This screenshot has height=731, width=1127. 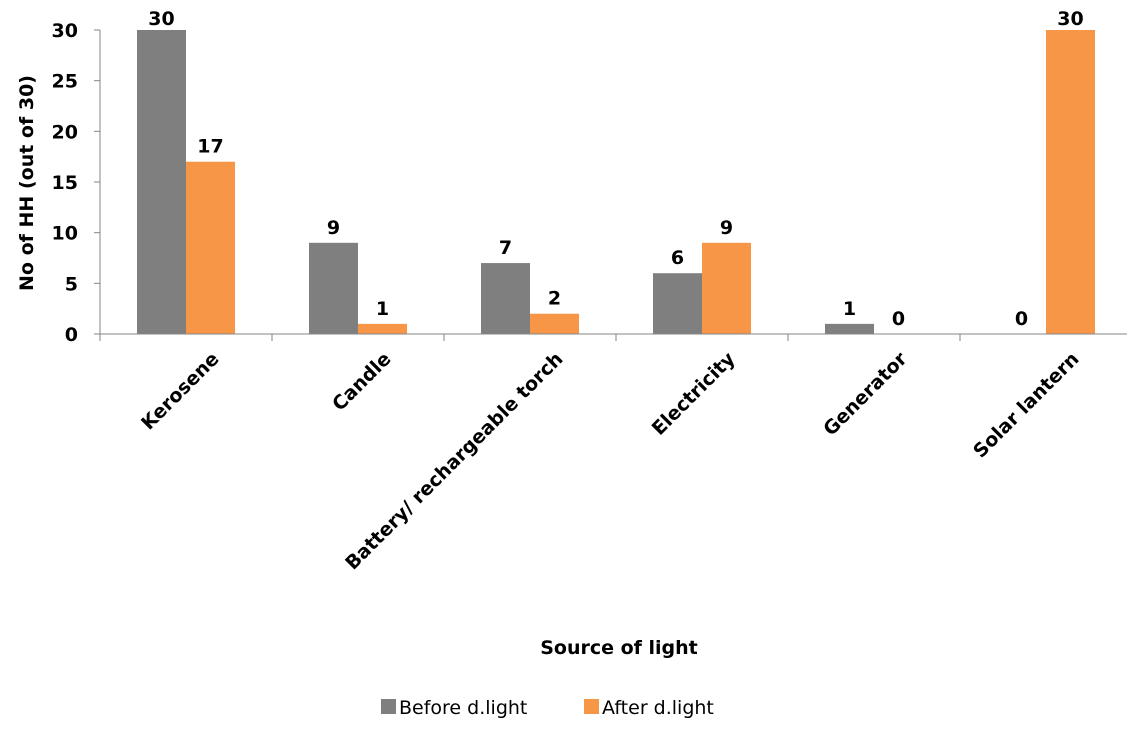 I want to click on y-tick-label: 15, so click(x=65, y=183).